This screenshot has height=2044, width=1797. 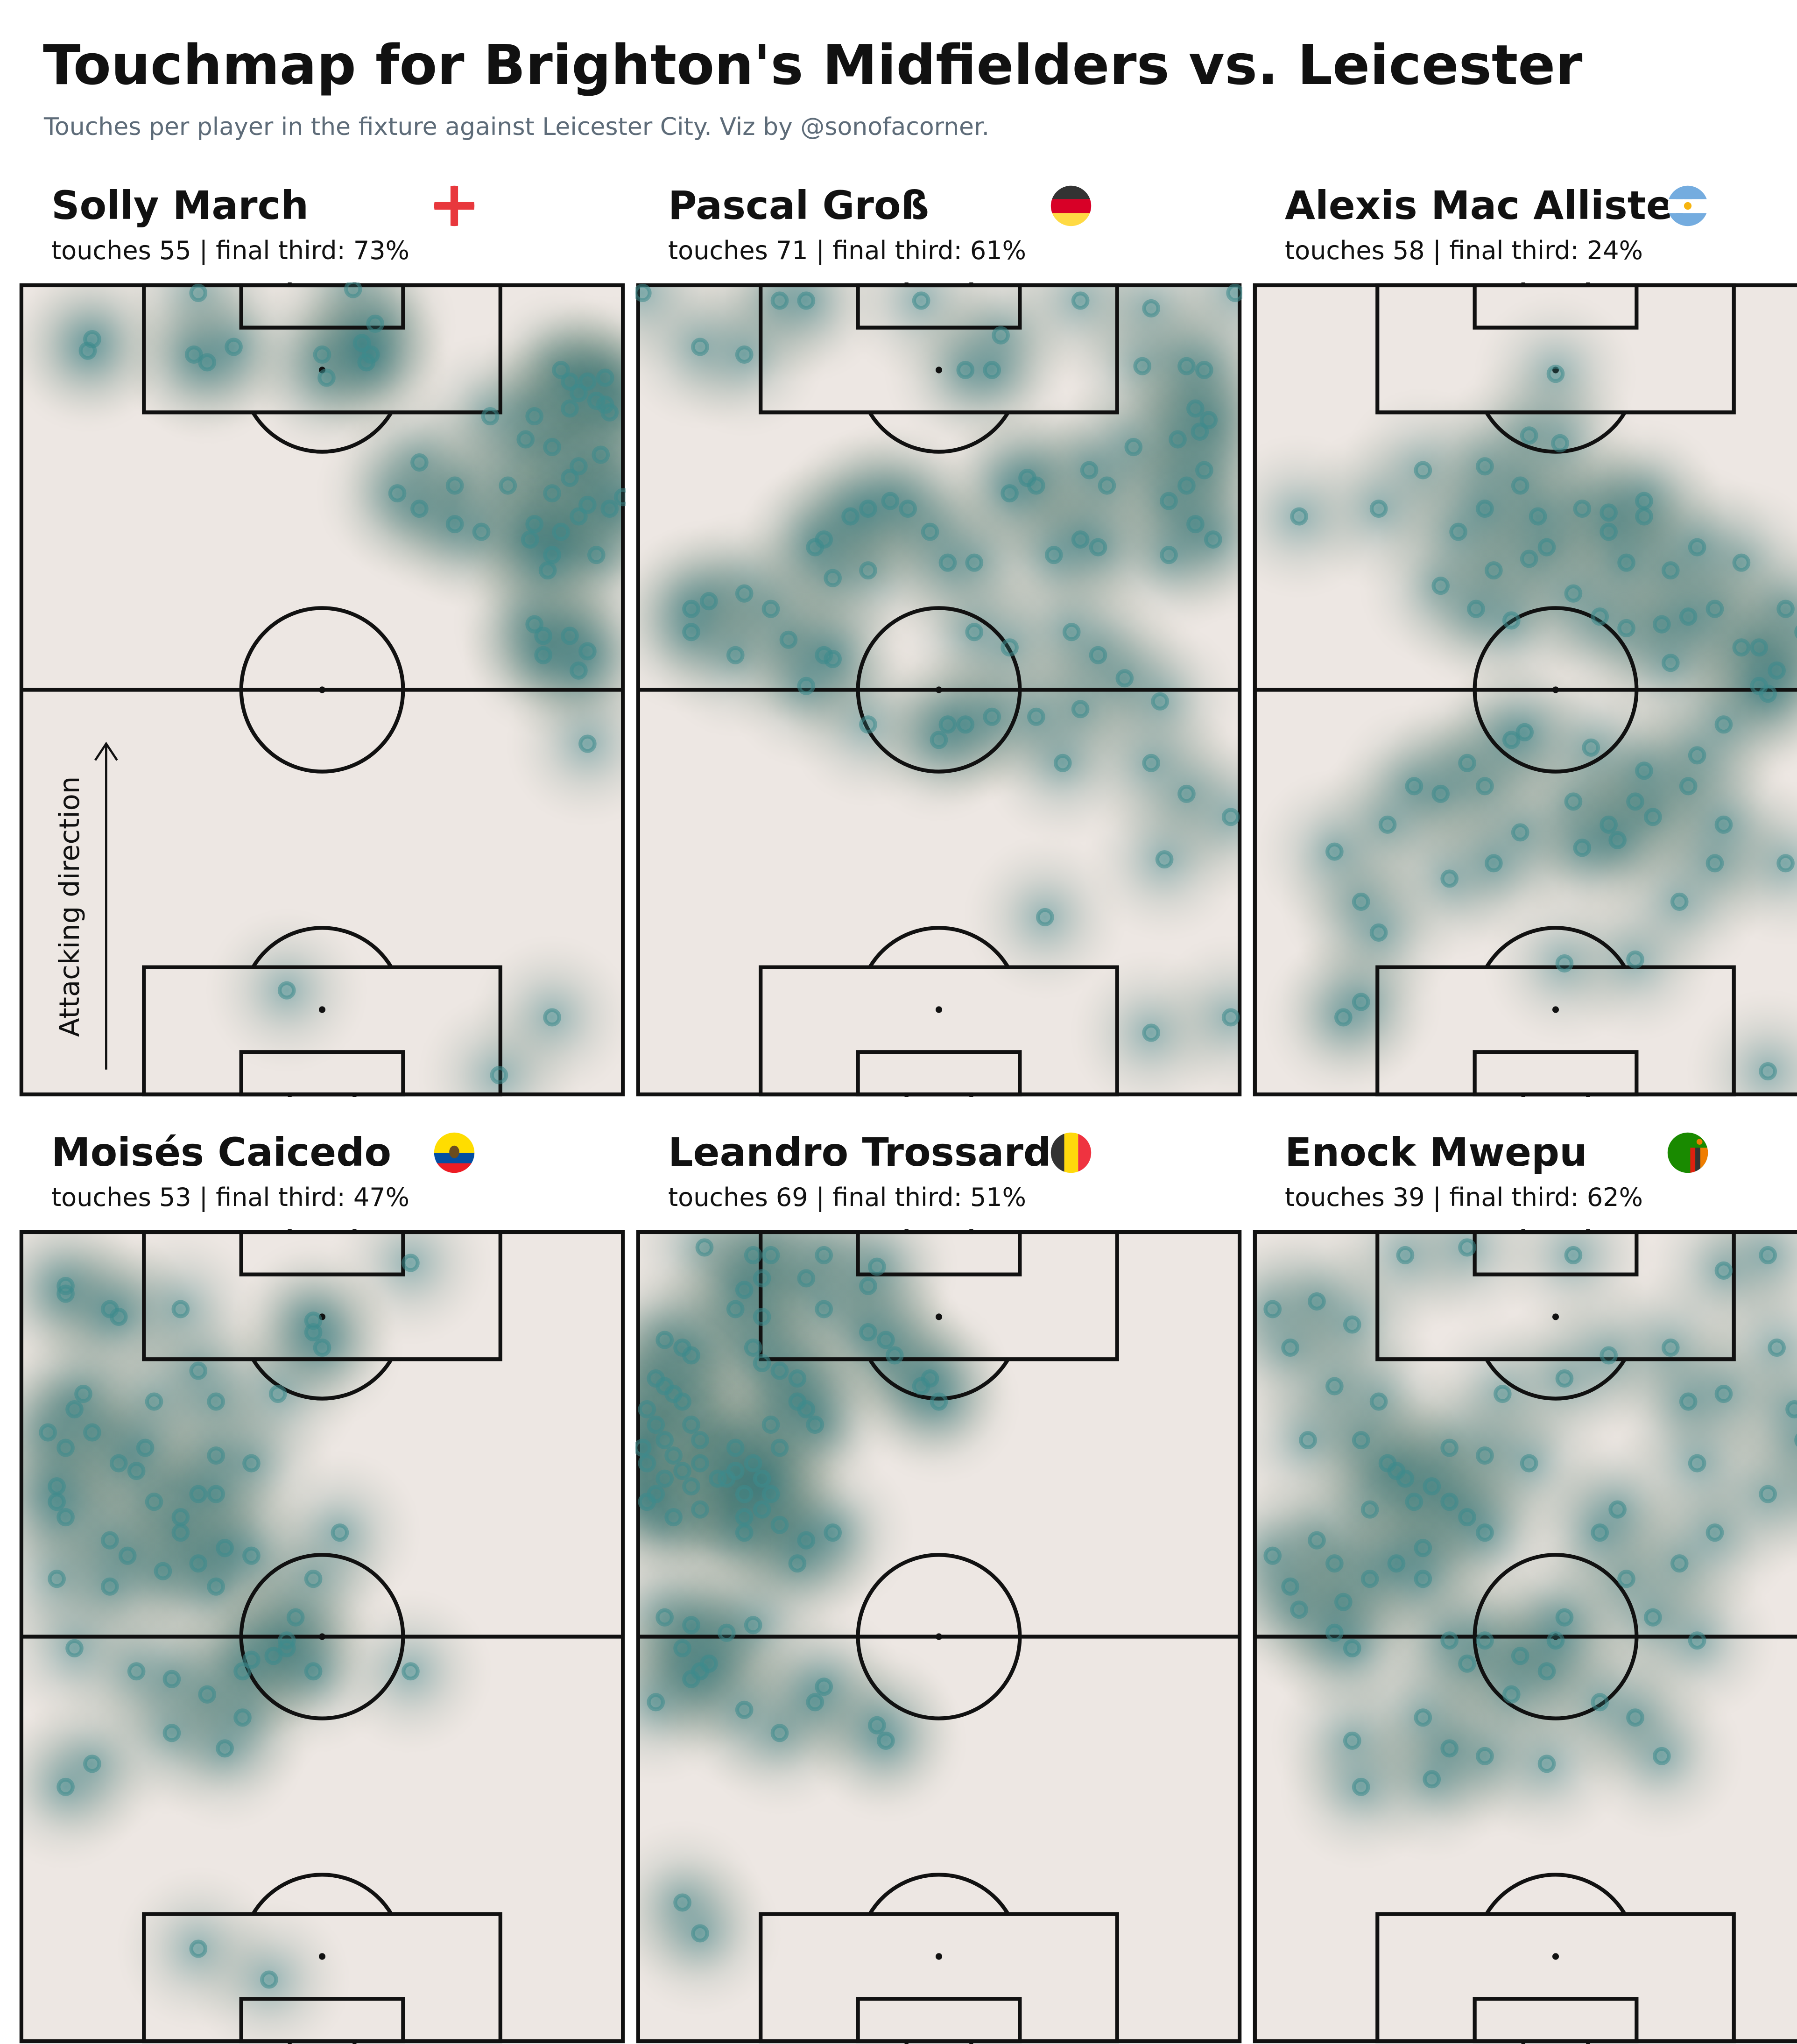 What do you see at coordinates (939, 370) in the screenshot?
I see `penalty-spot-top` at bounding box center [939, 370].